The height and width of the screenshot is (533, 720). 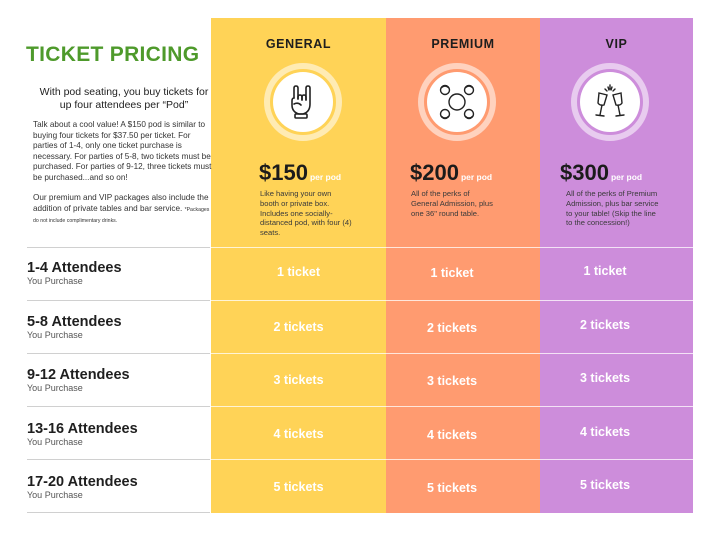 I want to click on cell-premium-row1: 1 ticket, so click(x=452, y=273).